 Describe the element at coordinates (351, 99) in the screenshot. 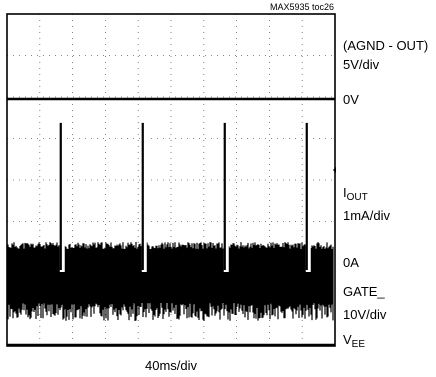

I see `agnd-level-label: 0V` at that location.